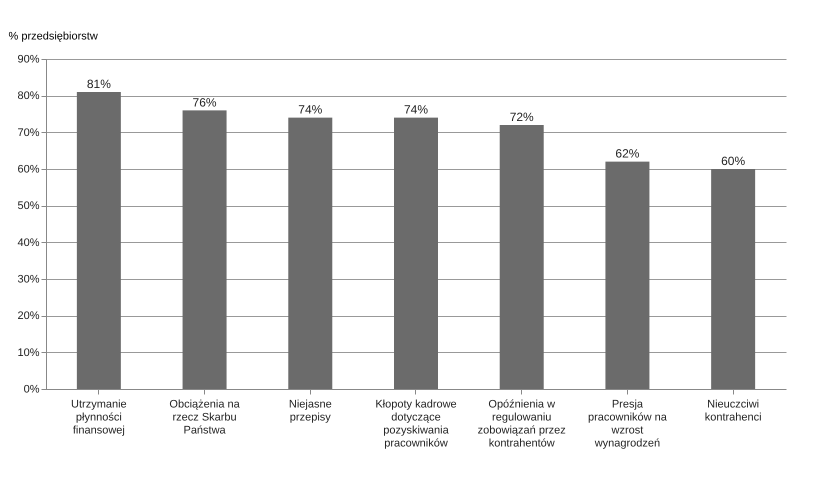  What do you see at coordinates (733, 161) in the screenshot?
I see `data-label: 60%` at bounding box center [733, 161].